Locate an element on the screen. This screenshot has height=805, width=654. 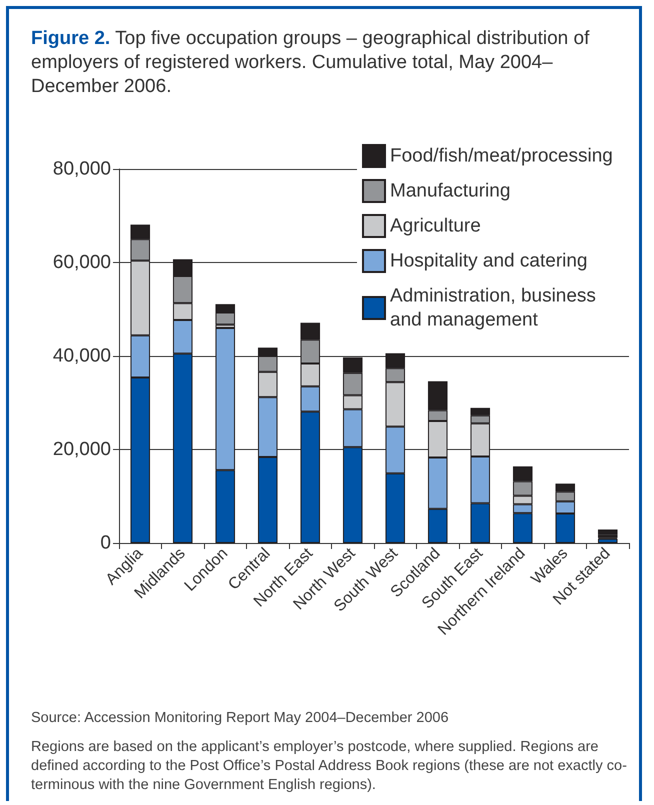
source-note: Source: Accession Monitoring Report May 2004–December 2006 is located at coordinates (240, 718).